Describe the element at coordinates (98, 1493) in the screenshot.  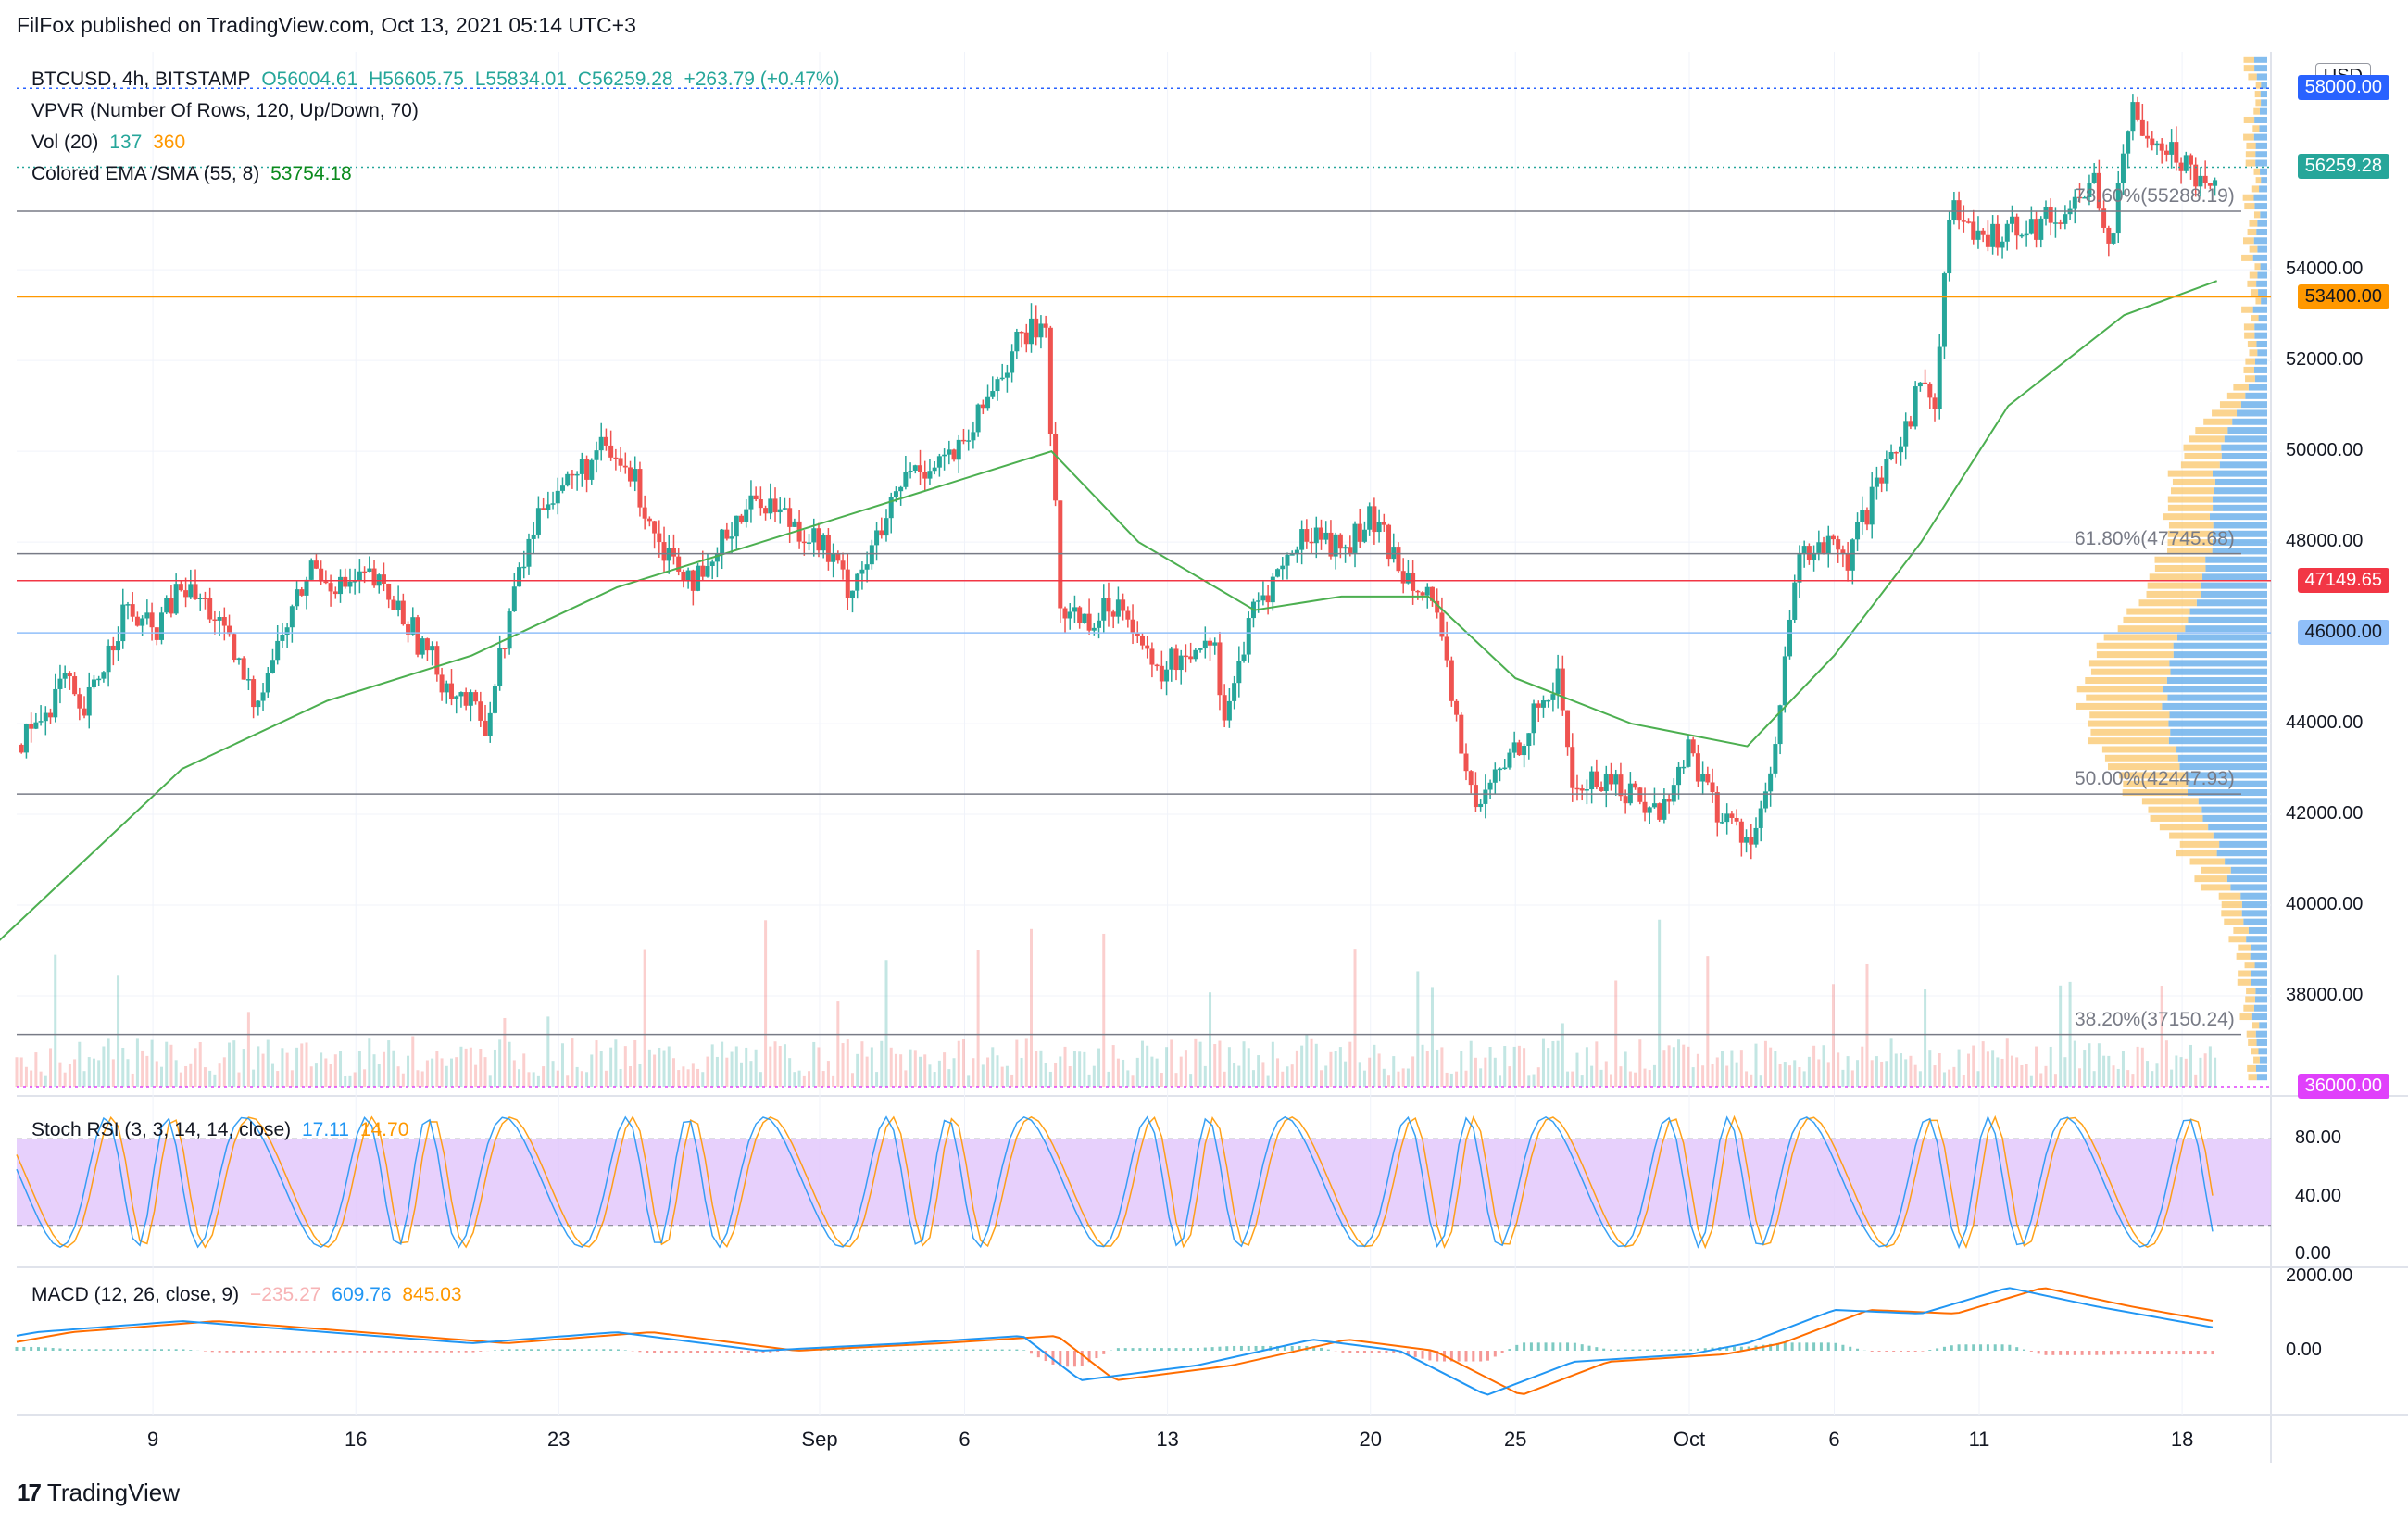
I see `tradingview-logo: 17 TradingView` at that location.